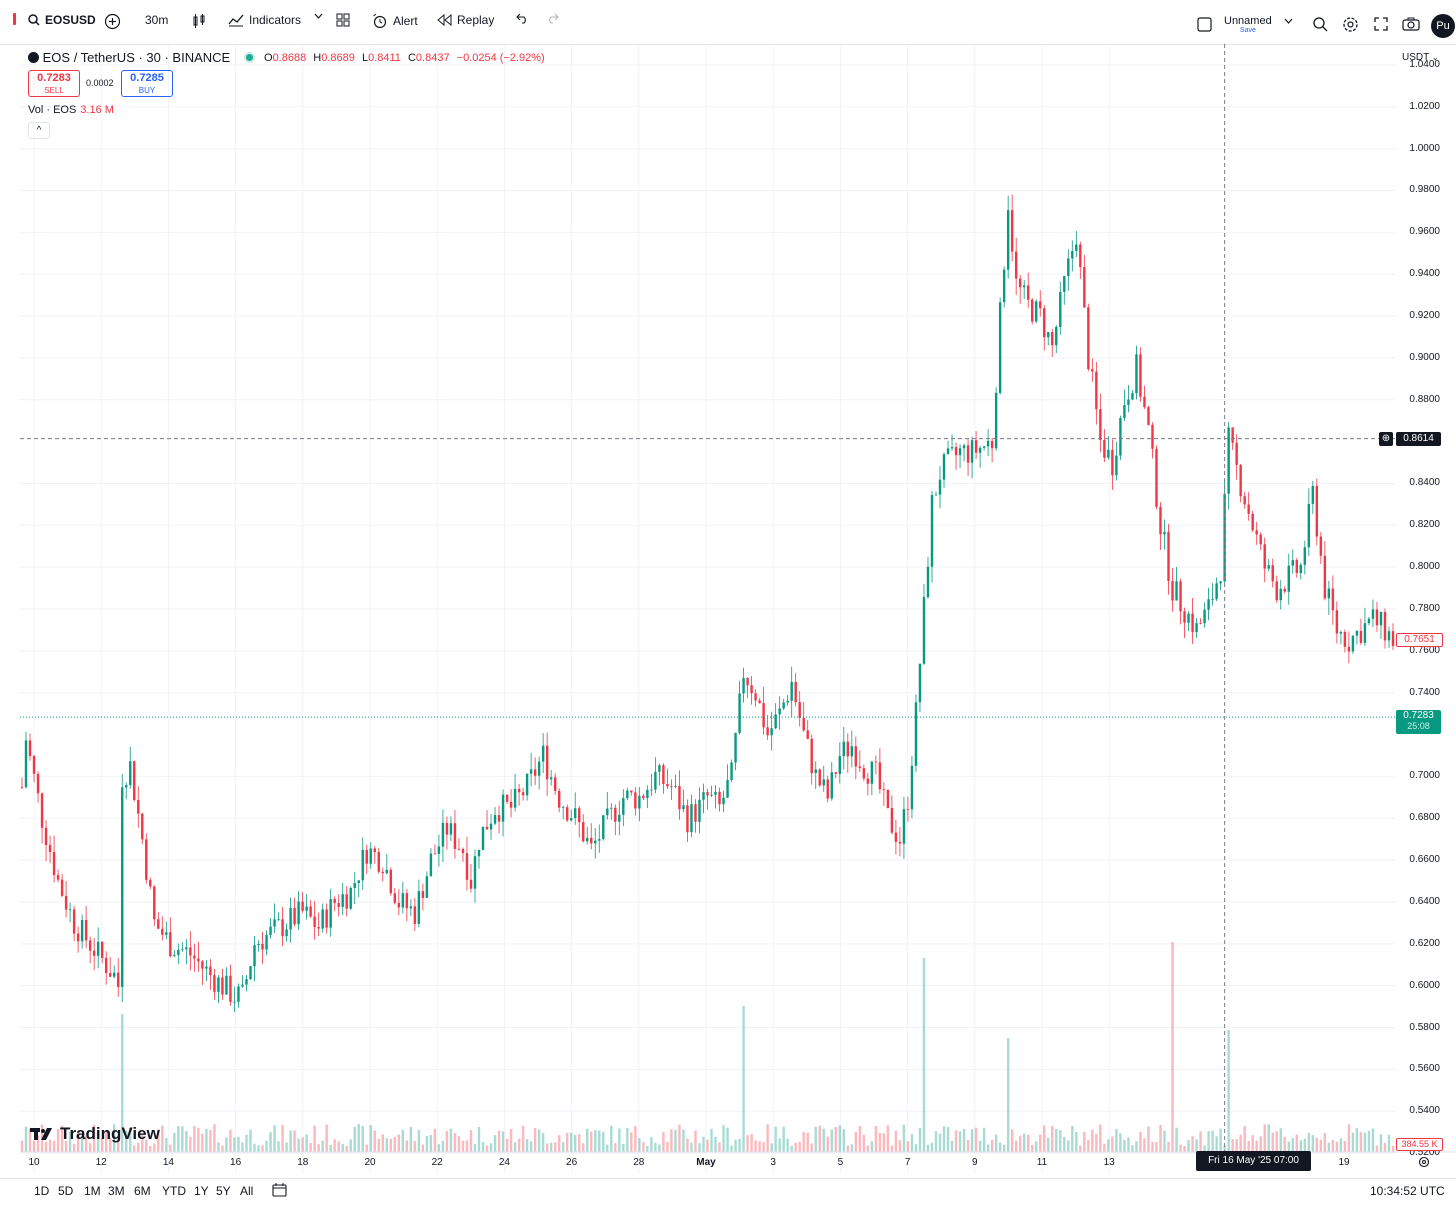 The image size is (1456, 1221). I want to click on compare-button, so click(112, 21).